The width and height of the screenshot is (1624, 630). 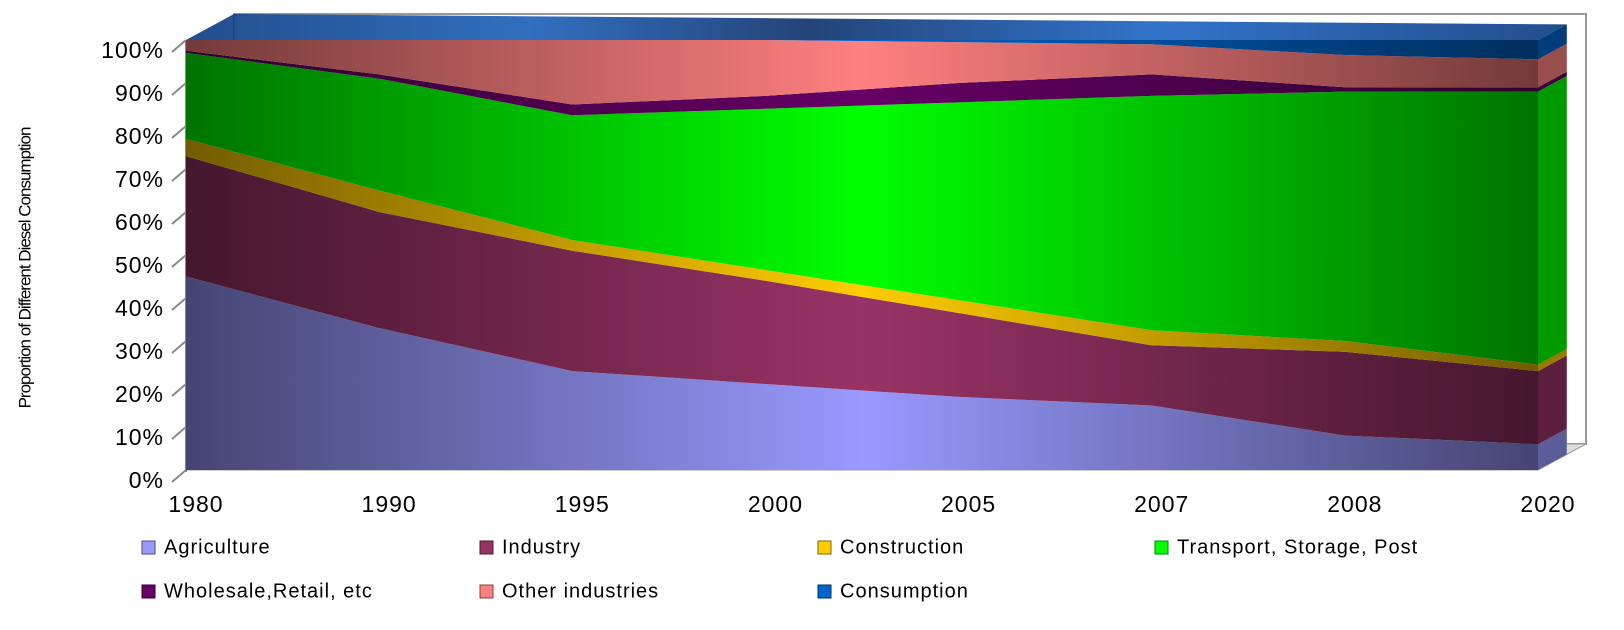 What do you see at coordinates (139, 93) in the screenshot?
I see `y-tick-label: 90%` at bounding box center [139, 93].